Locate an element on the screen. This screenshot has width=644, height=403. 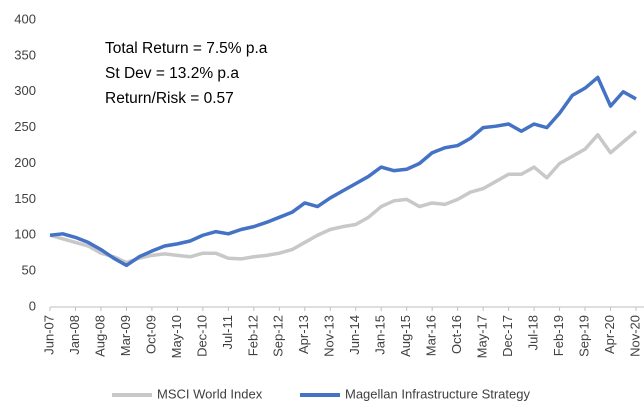
x-tick-label: Dec-10 is located at coordinates (201, 336).